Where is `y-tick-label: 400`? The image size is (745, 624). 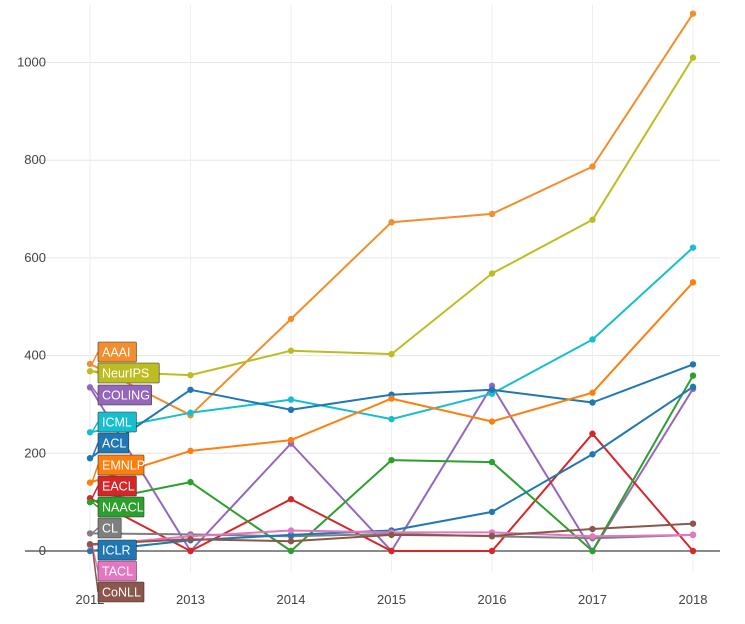
y-tick-label: 400 is located at coordinates (35, 355).